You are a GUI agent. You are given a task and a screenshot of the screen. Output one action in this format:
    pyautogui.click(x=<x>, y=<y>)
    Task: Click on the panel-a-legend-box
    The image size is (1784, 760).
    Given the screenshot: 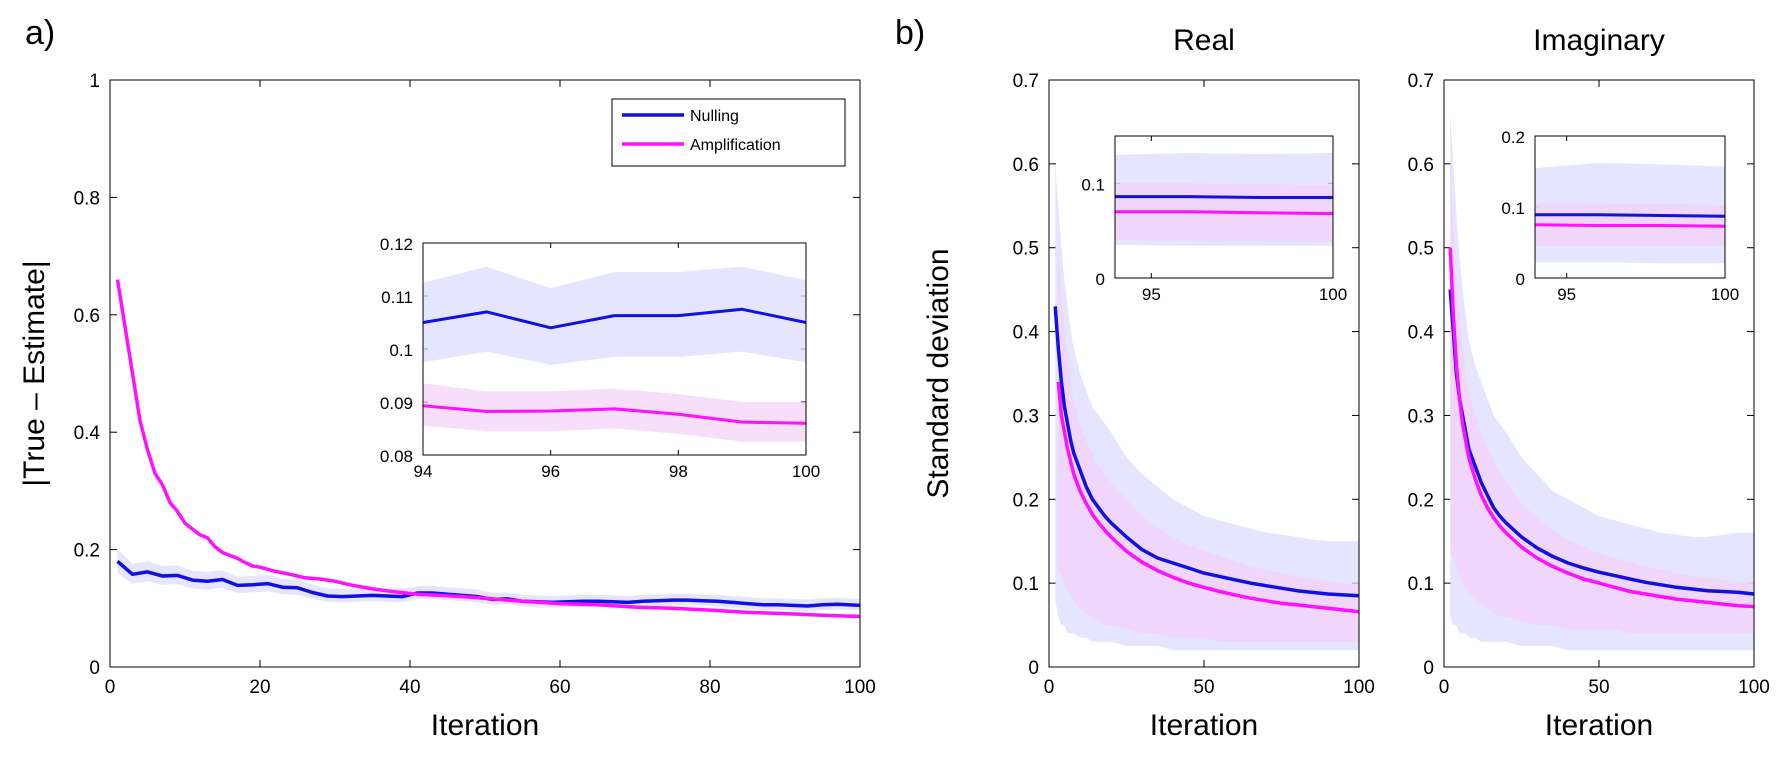 What is the action you would take?
    pyautogui.click(x=728, y=132)
    